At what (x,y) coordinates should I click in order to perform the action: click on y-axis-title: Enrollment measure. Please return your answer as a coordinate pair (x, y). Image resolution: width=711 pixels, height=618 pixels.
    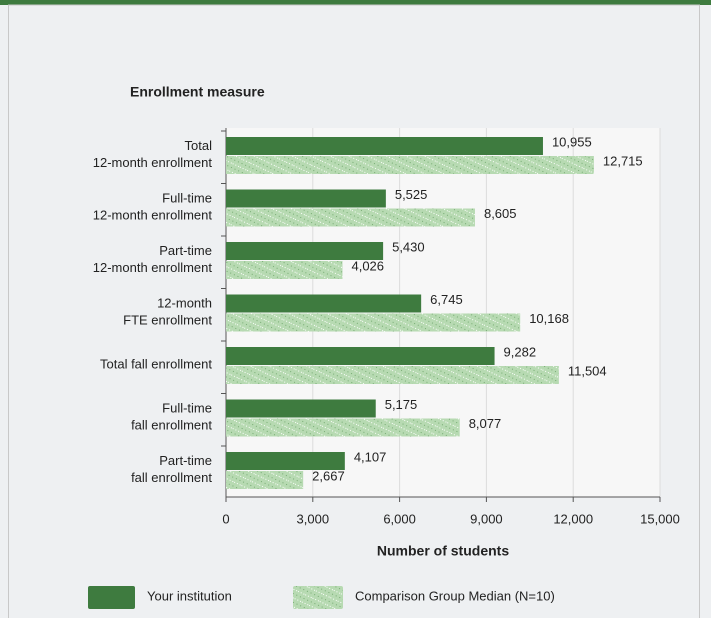
    Looking at the image, I should click on (197, 92).